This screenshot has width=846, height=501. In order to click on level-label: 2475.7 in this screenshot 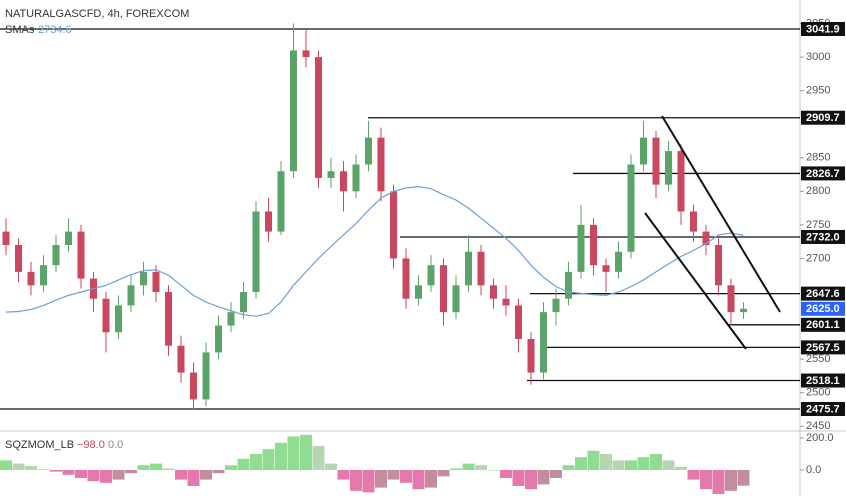, I will do `click(823, 409)`.